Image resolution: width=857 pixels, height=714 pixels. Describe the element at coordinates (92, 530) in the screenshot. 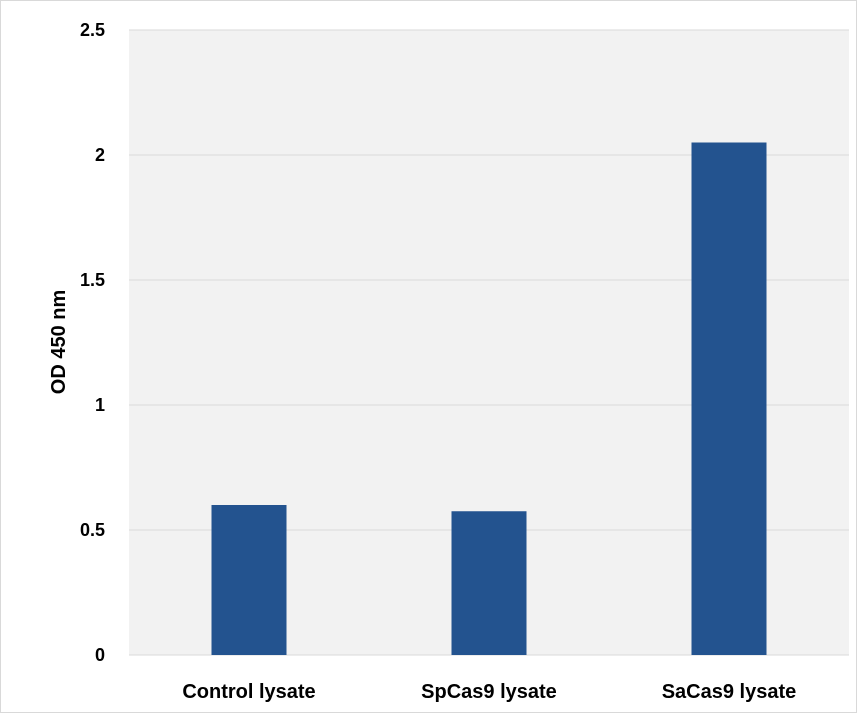

I see `y-tick-label: 0.5` at that location.